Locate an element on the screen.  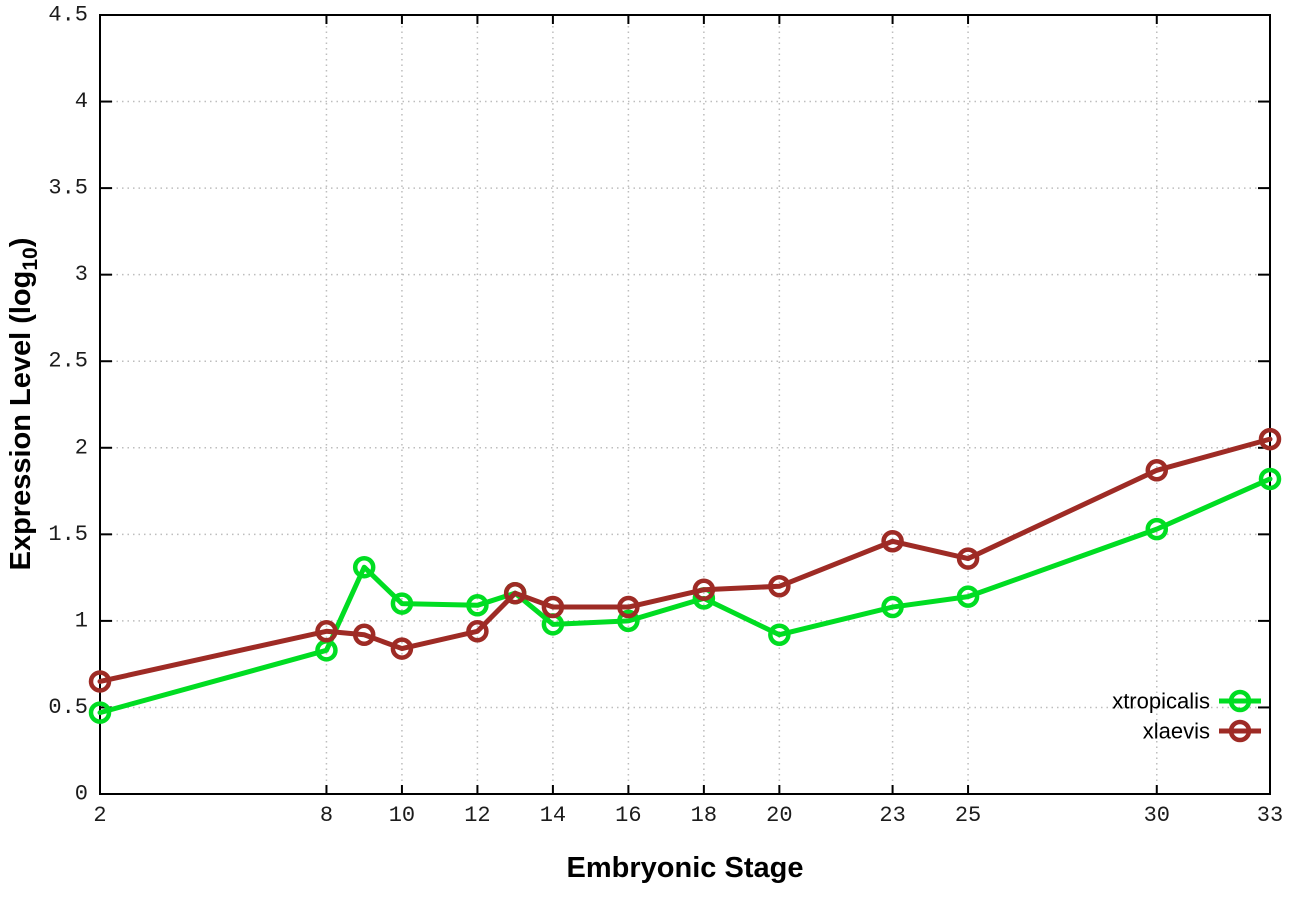
y-tick-label: 2.5 is located at coordinates (68, 361).